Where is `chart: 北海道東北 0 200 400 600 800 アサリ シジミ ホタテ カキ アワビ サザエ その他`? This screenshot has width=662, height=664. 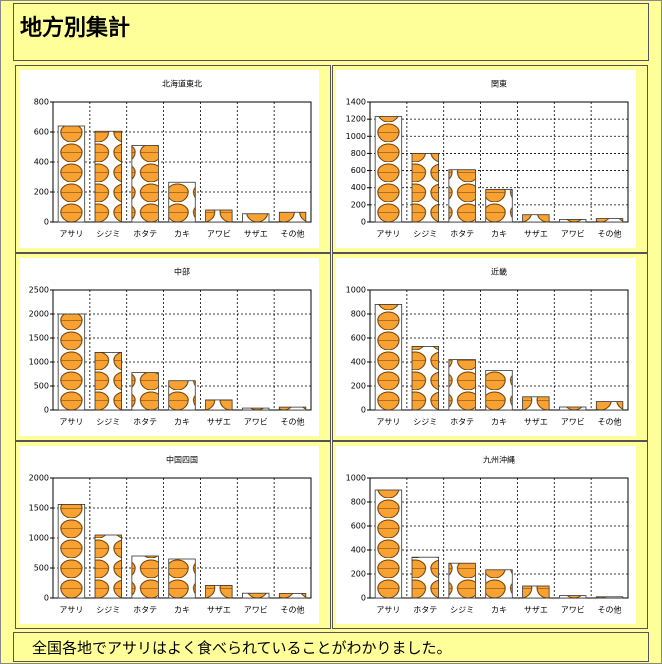 chart: 北海道東北 0 200 400 600 800 アサリ シジミ ホタテ カキ アワビ サザエ その他 is located at coordinates (169, 159).